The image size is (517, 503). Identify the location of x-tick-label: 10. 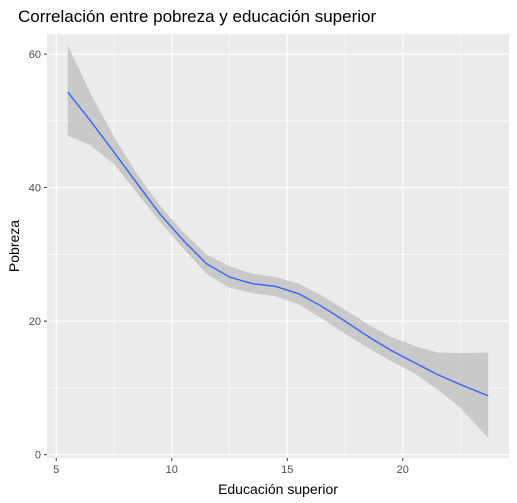
(172, 470).